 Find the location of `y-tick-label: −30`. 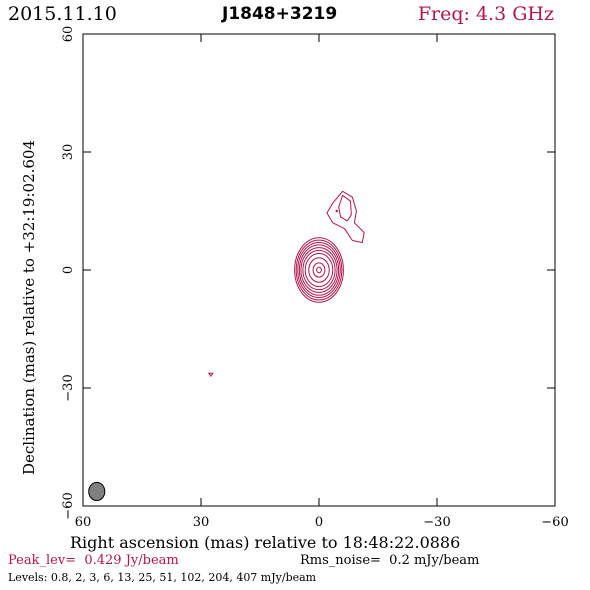

y-tick-label: −30 is located at coordinates (68, 387).